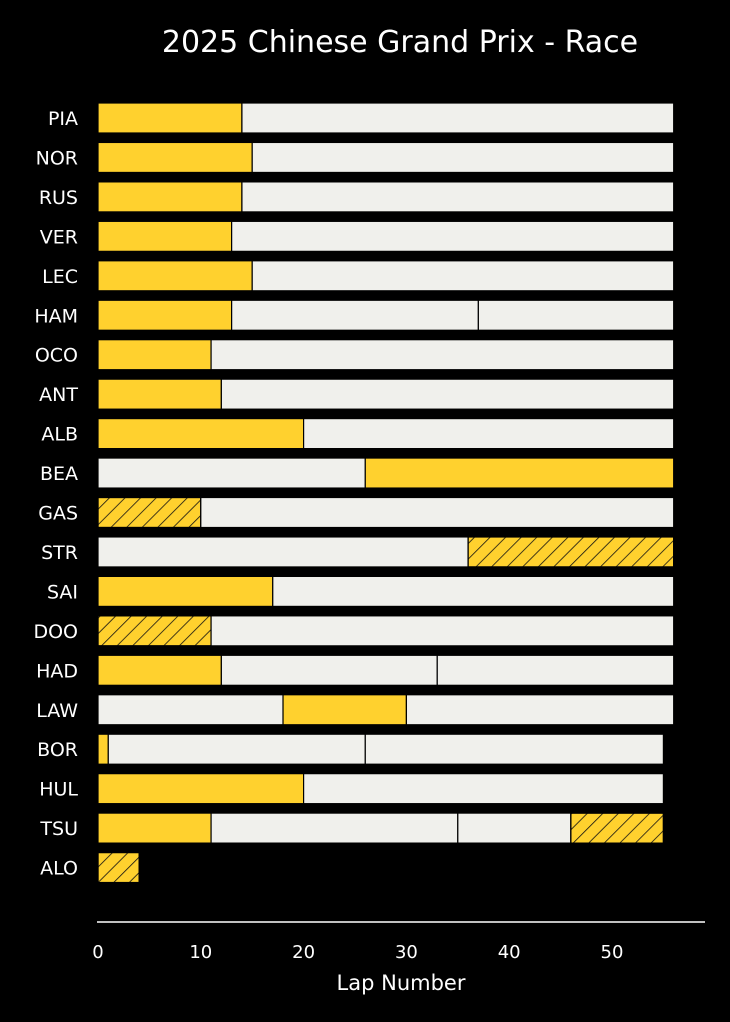 This screenshot has height=1022, width=730. What do you see at coordinates (59, 237) in the screenshot?
I see `driver-label-ver: VER` at bounding box center [59, 237].